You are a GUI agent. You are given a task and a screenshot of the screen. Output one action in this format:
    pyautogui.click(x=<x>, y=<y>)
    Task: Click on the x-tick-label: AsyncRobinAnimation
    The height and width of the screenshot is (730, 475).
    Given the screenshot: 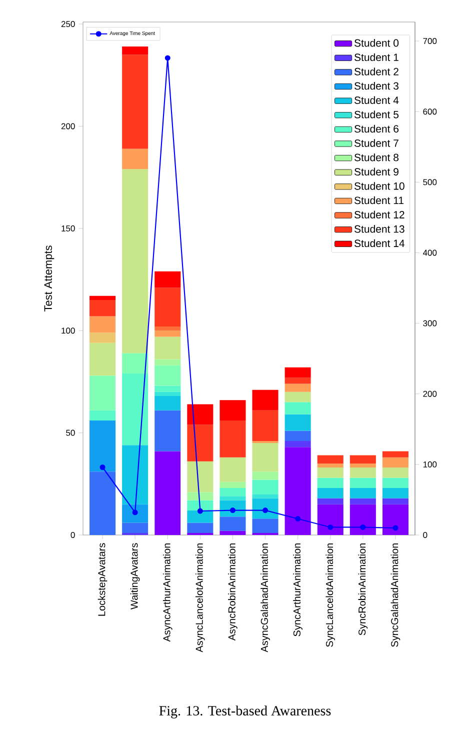 What is the action you would take?
    pyautogui.click(x=233, y=592)
    